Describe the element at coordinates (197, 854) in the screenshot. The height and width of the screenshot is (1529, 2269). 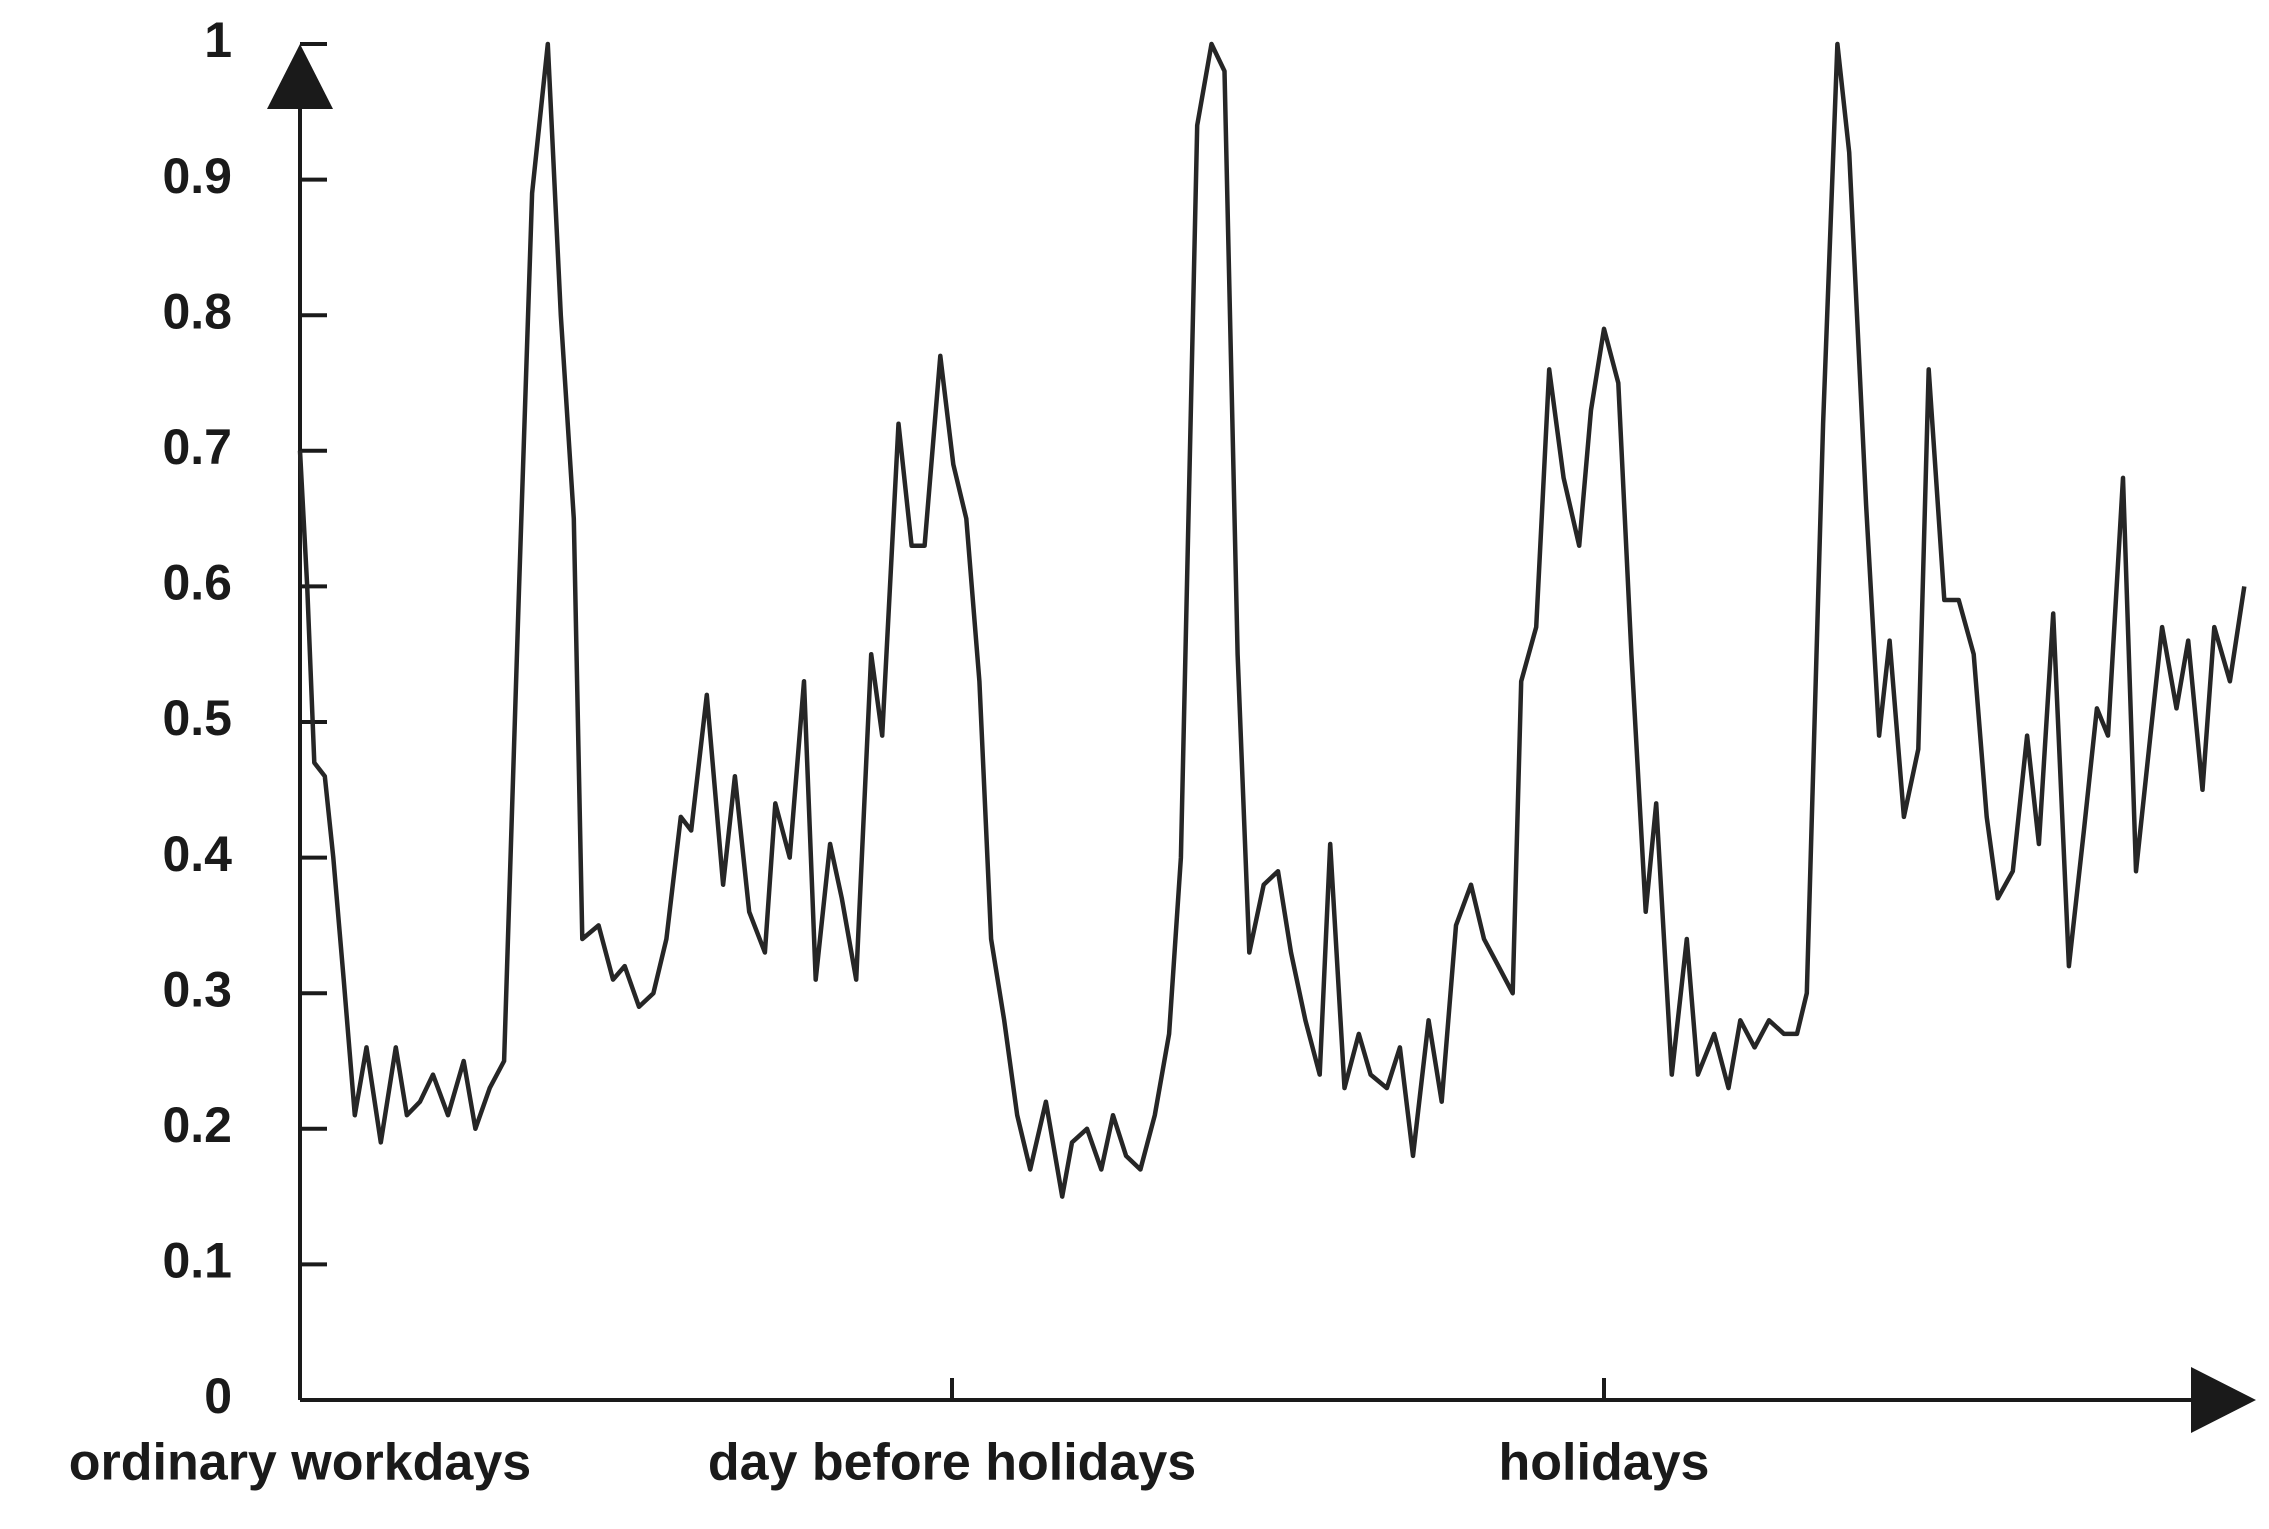
I see `y-tick-label: 0.4` at that location.